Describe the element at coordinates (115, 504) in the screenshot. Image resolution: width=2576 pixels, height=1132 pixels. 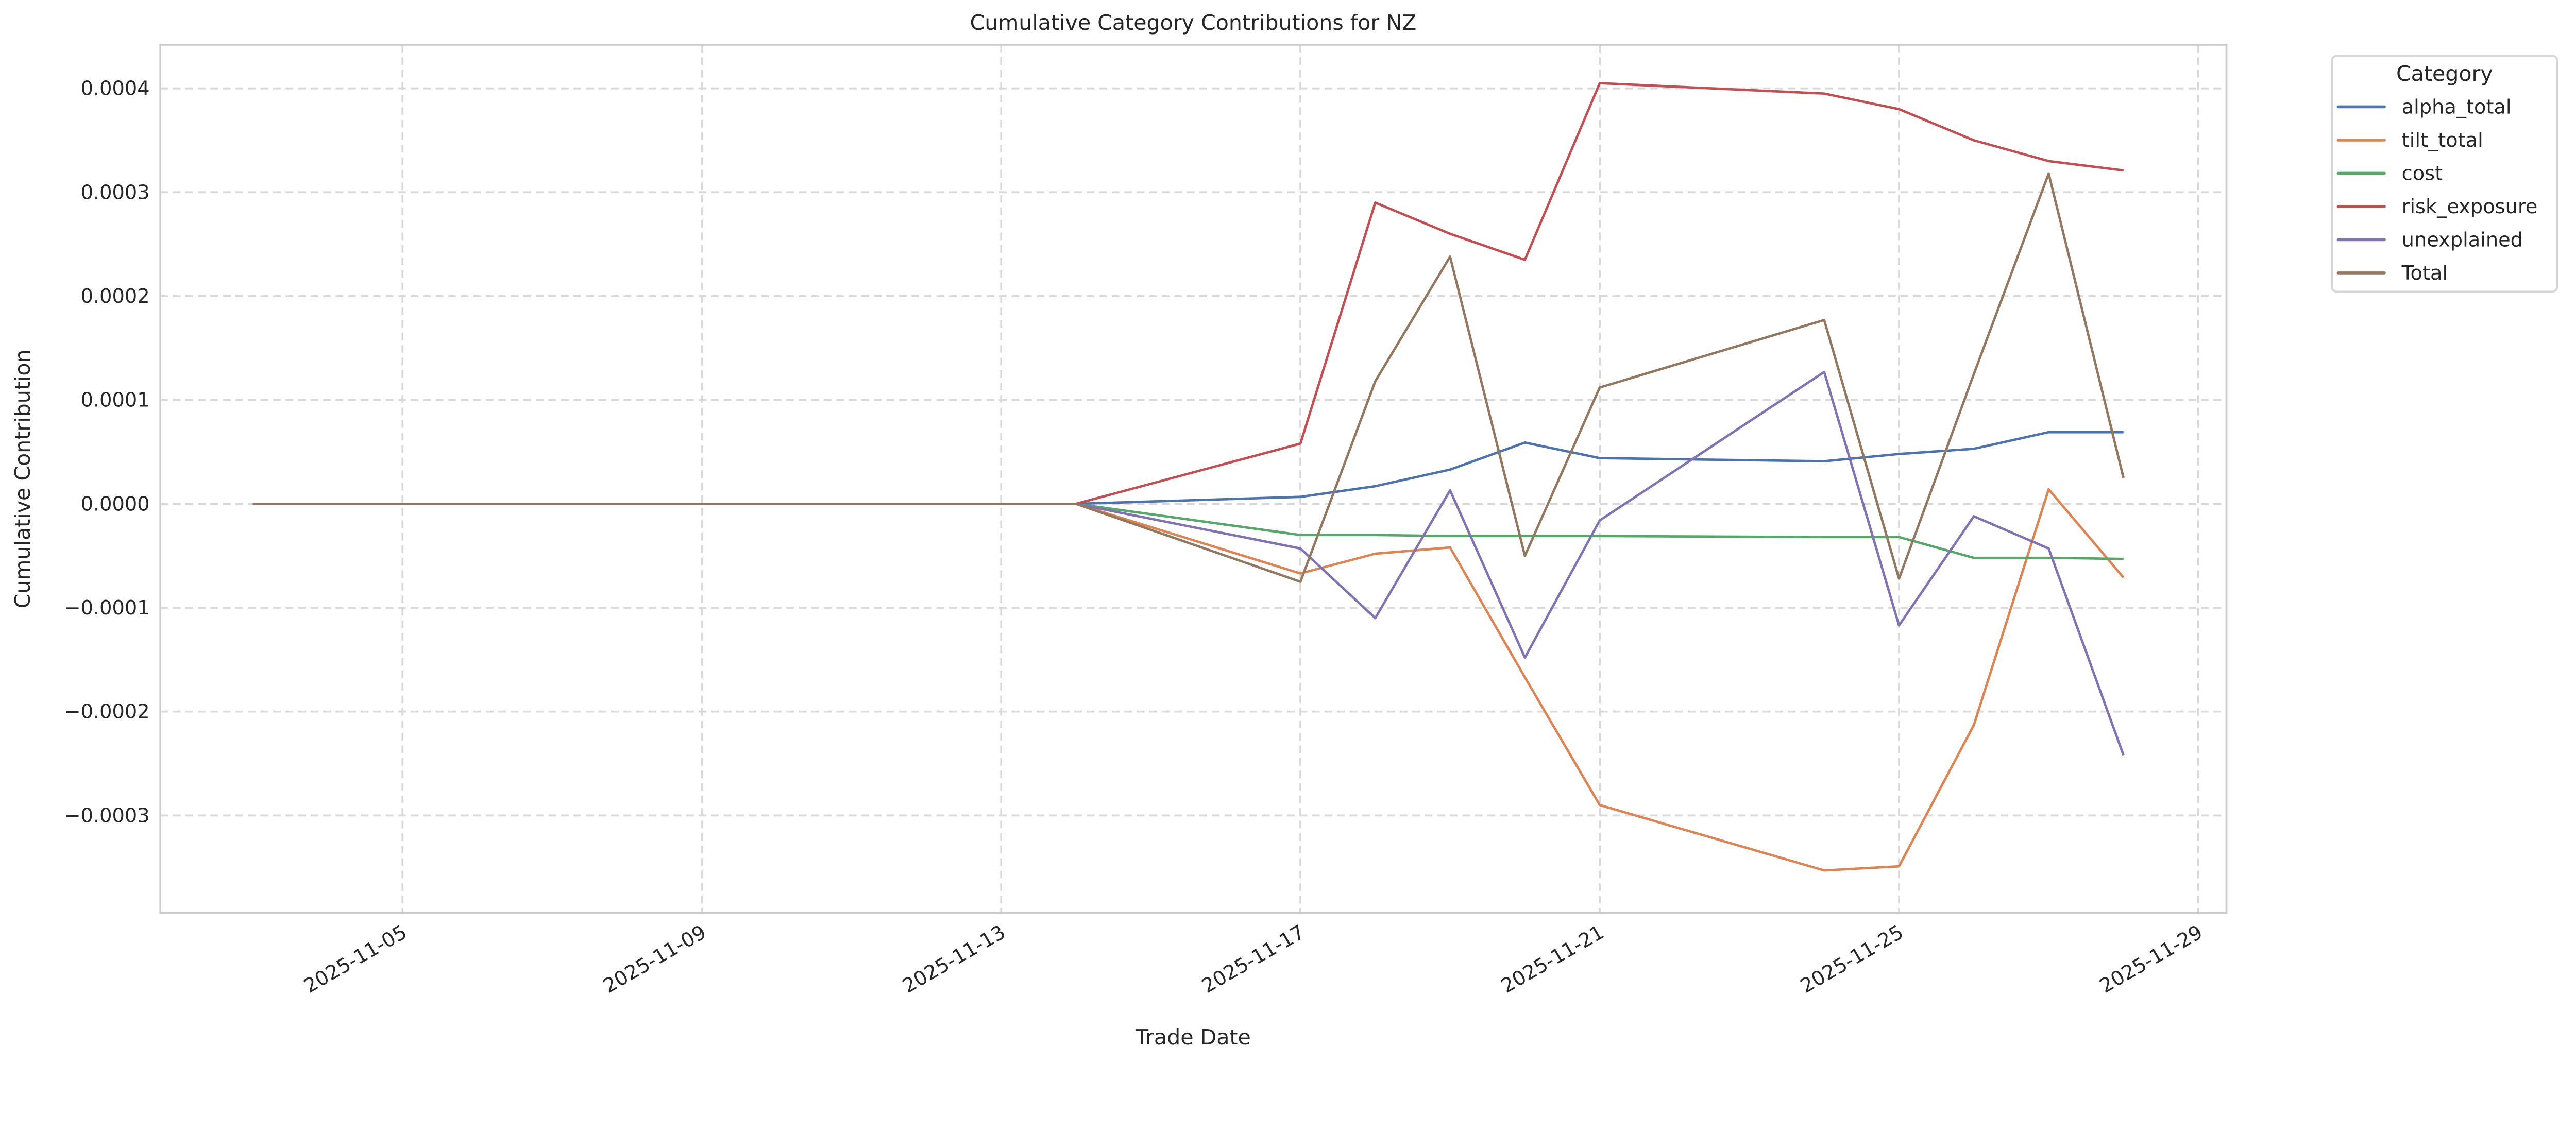
I see `y-tick-label: 0.0000` at that location.